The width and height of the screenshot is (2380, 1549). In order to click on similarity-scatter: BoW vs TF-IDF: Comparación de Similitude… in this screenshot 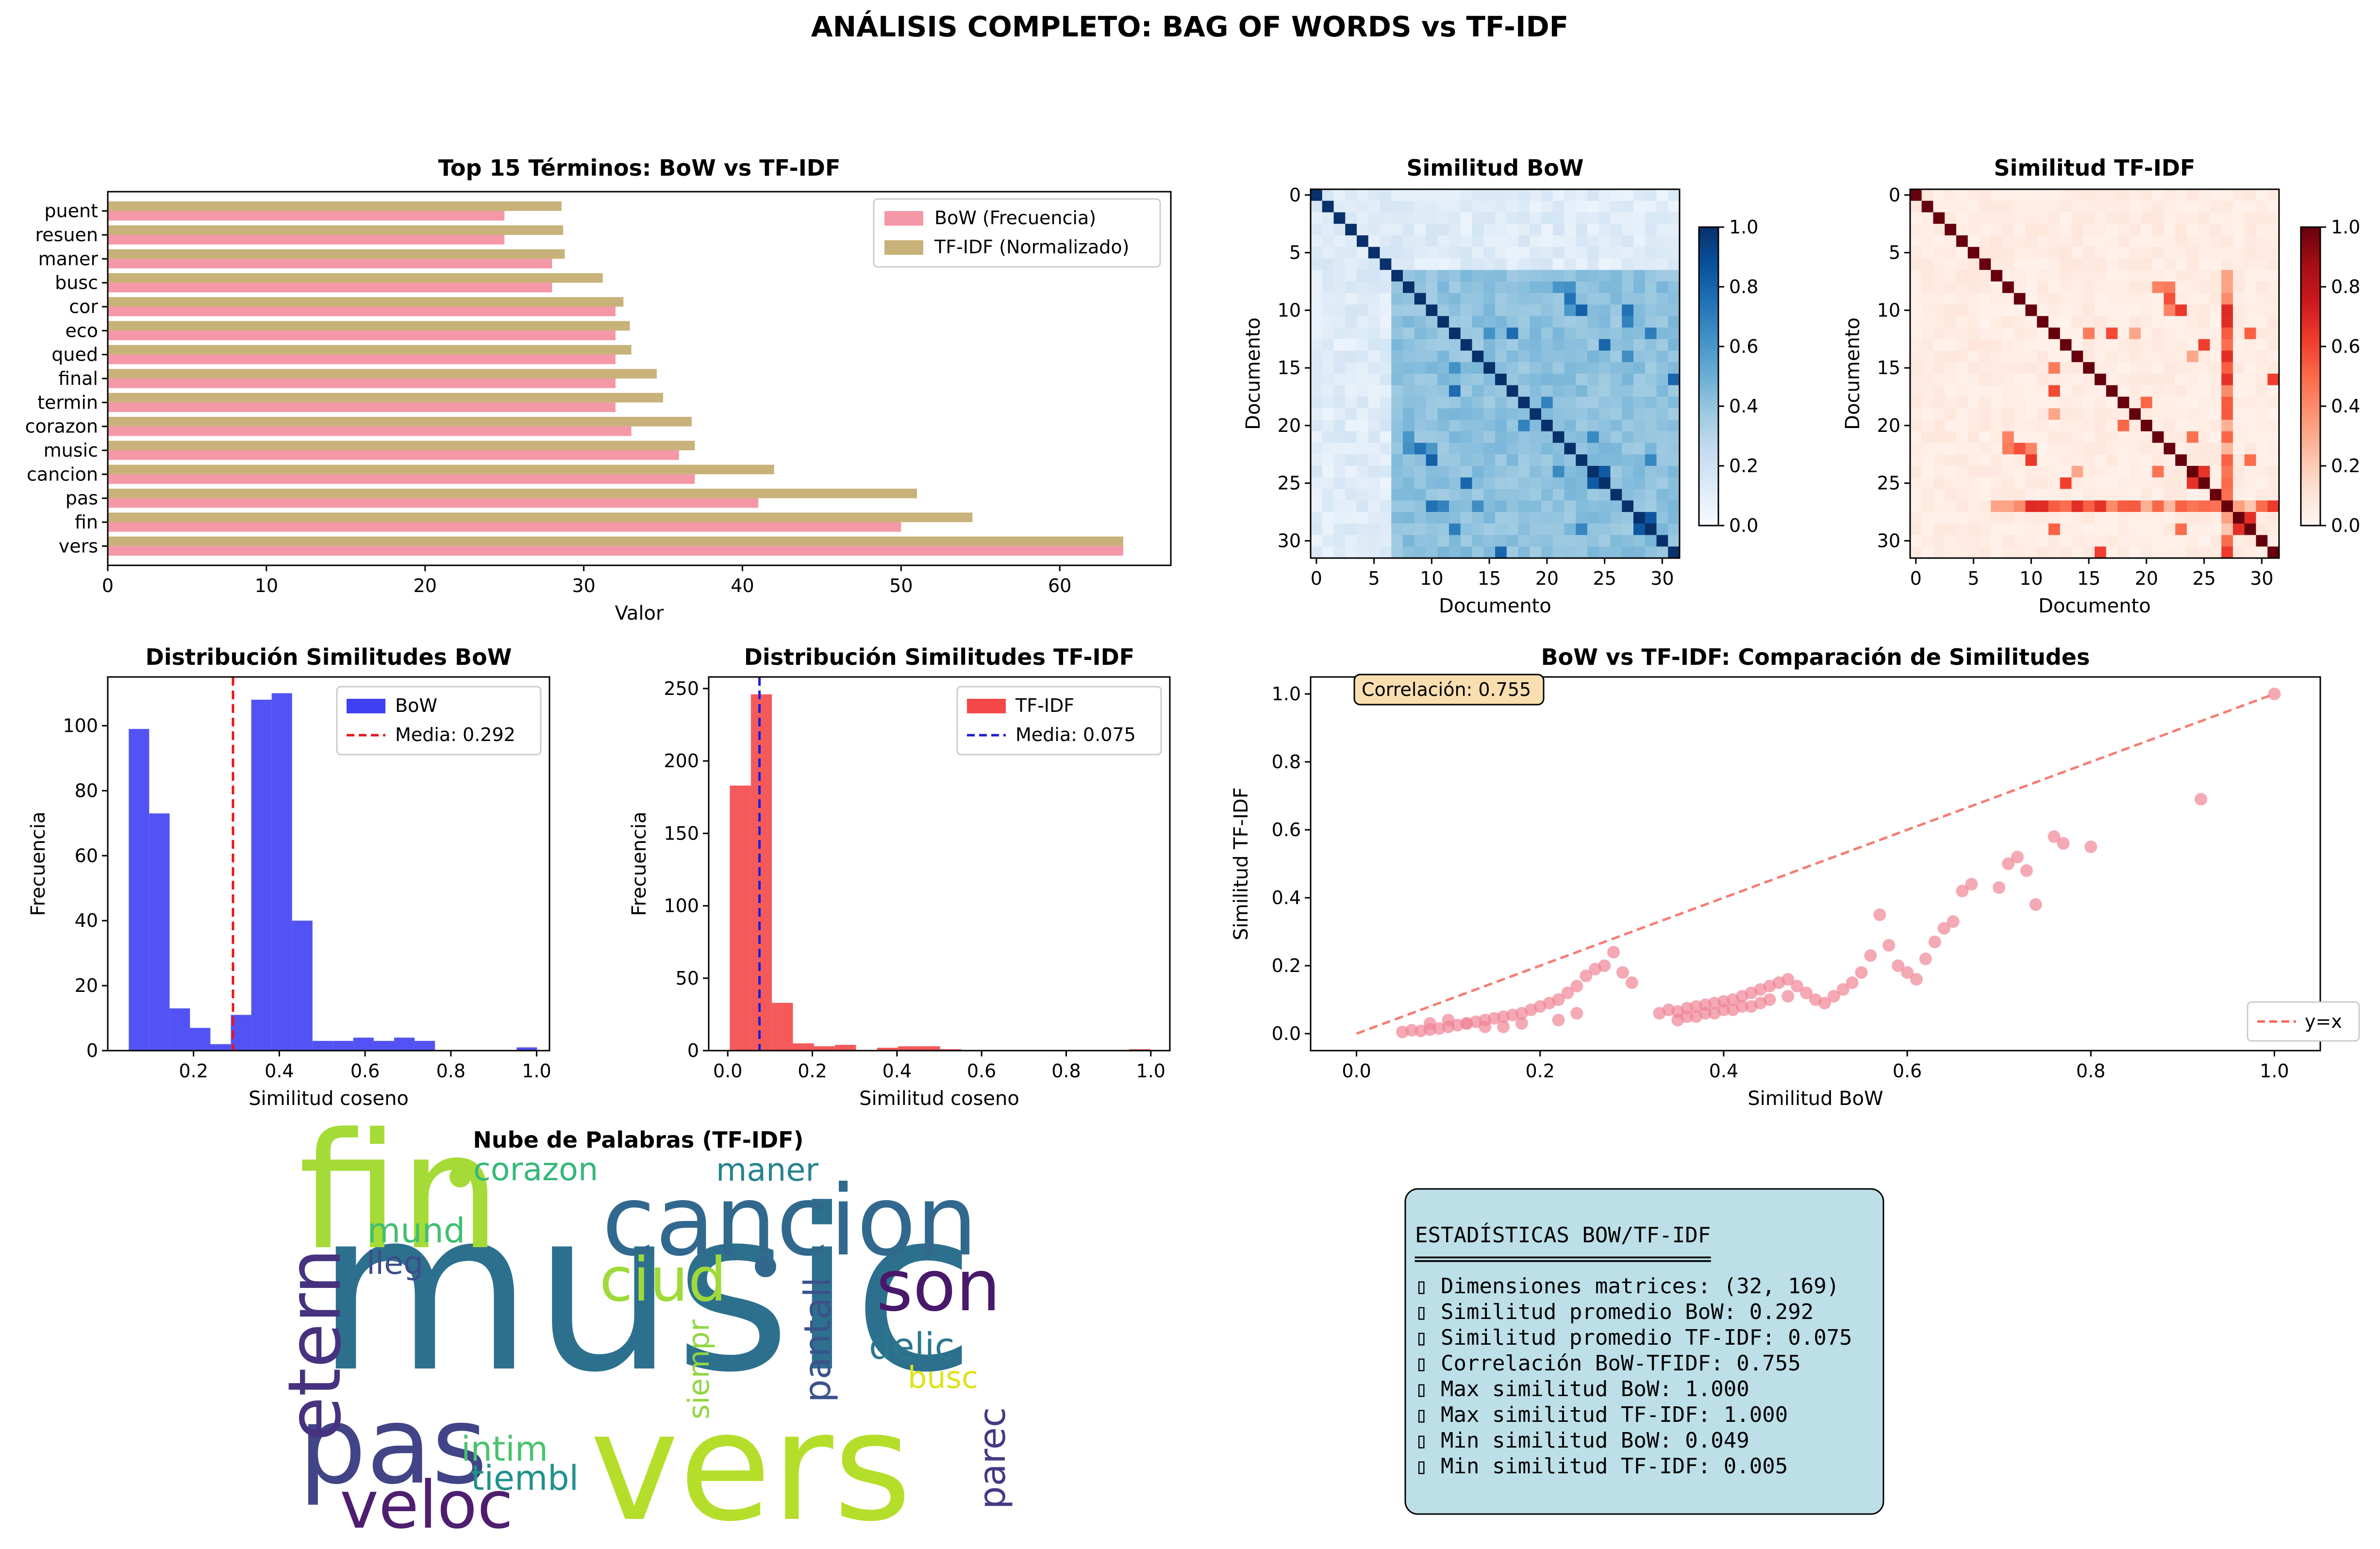, I will do `click(1795, 877)`.